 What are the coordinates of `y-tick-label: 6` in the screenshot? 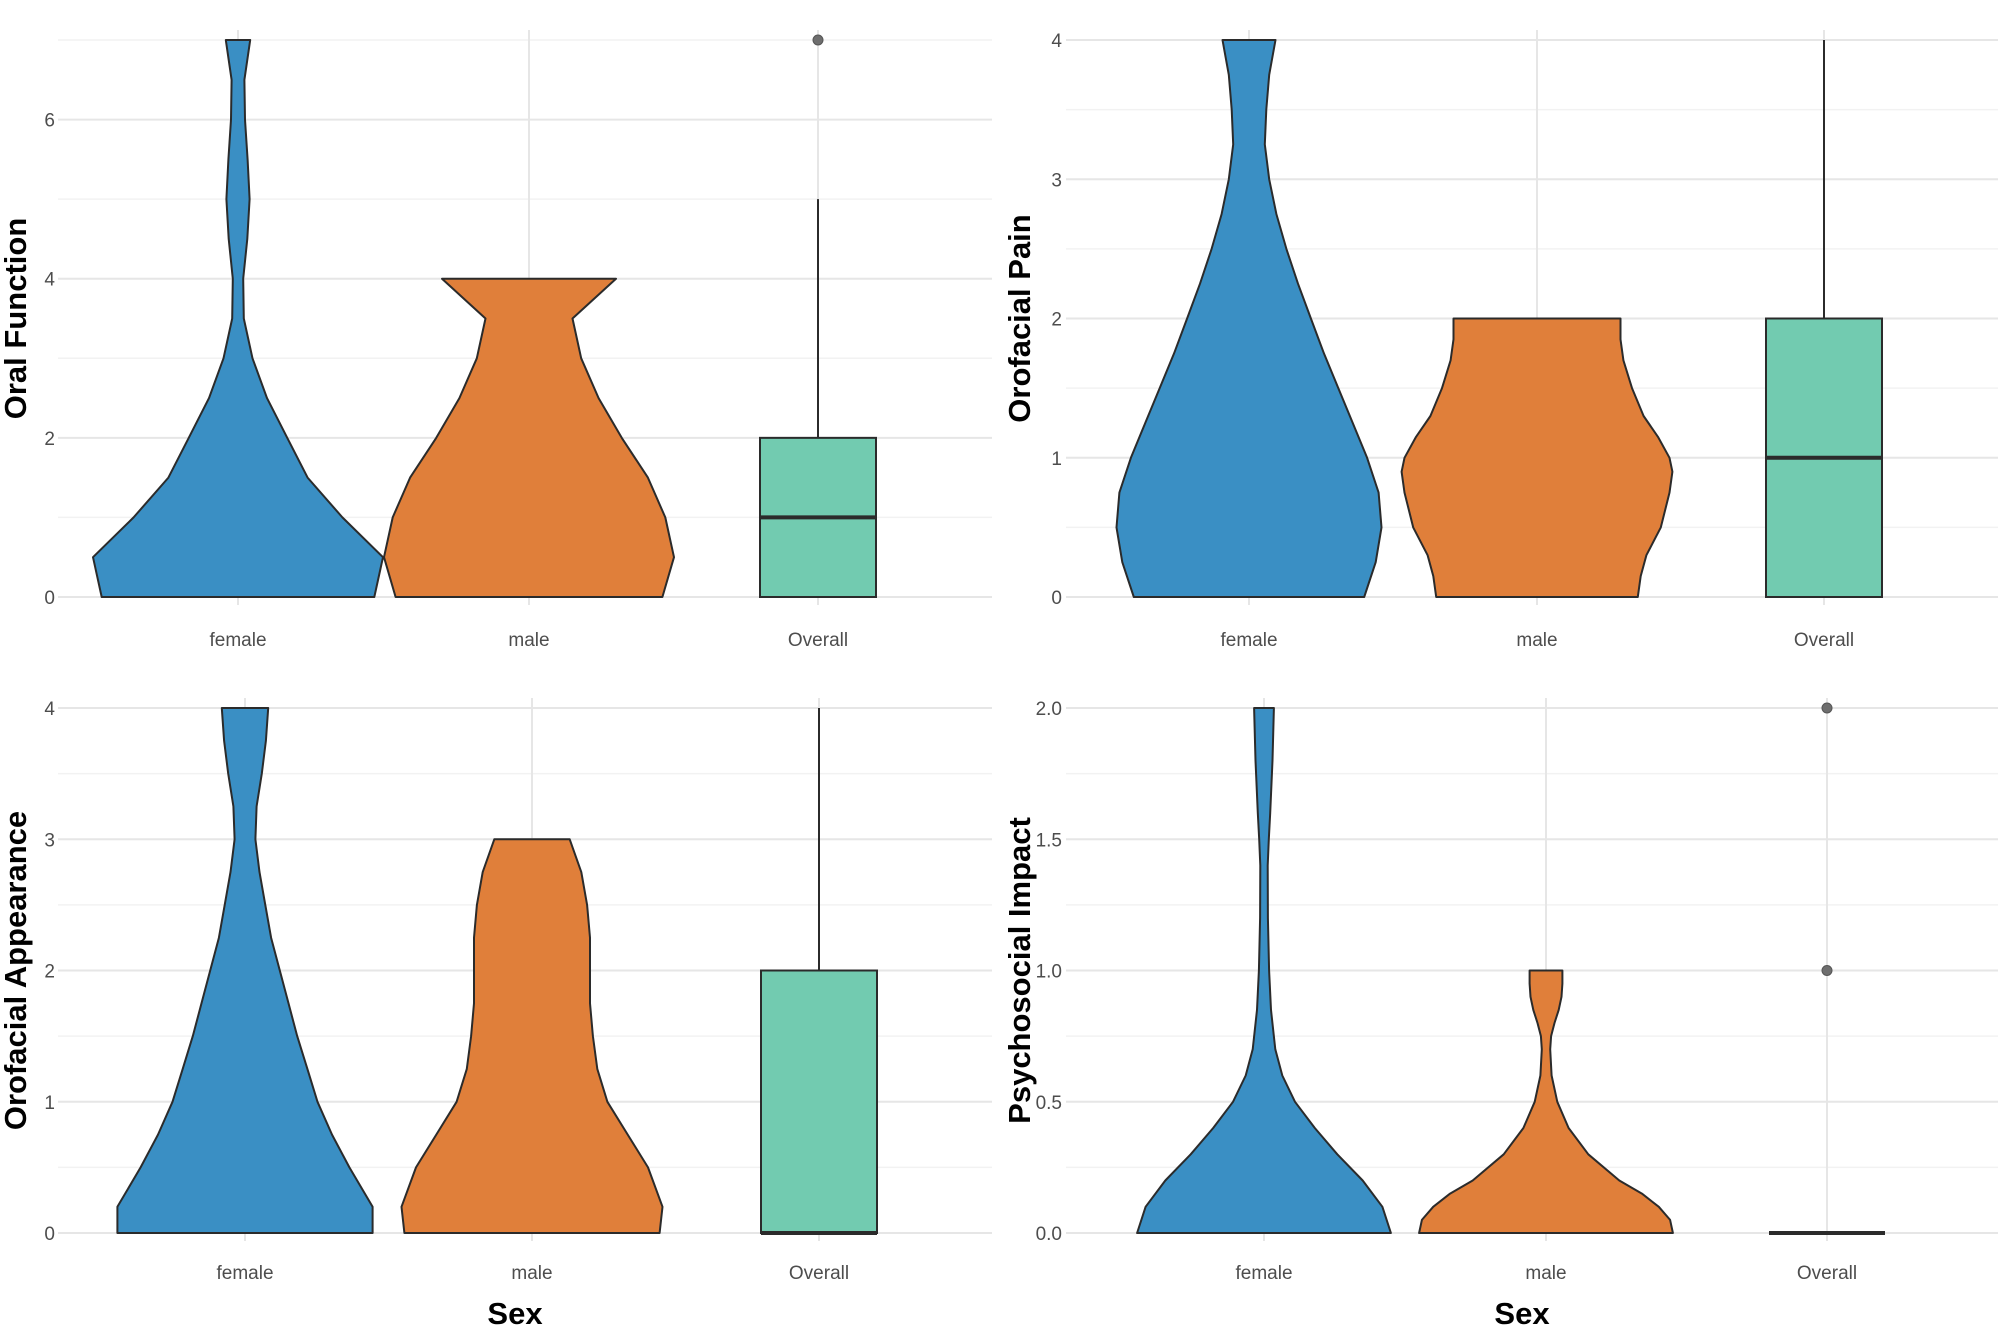 It's located at (49, 121).